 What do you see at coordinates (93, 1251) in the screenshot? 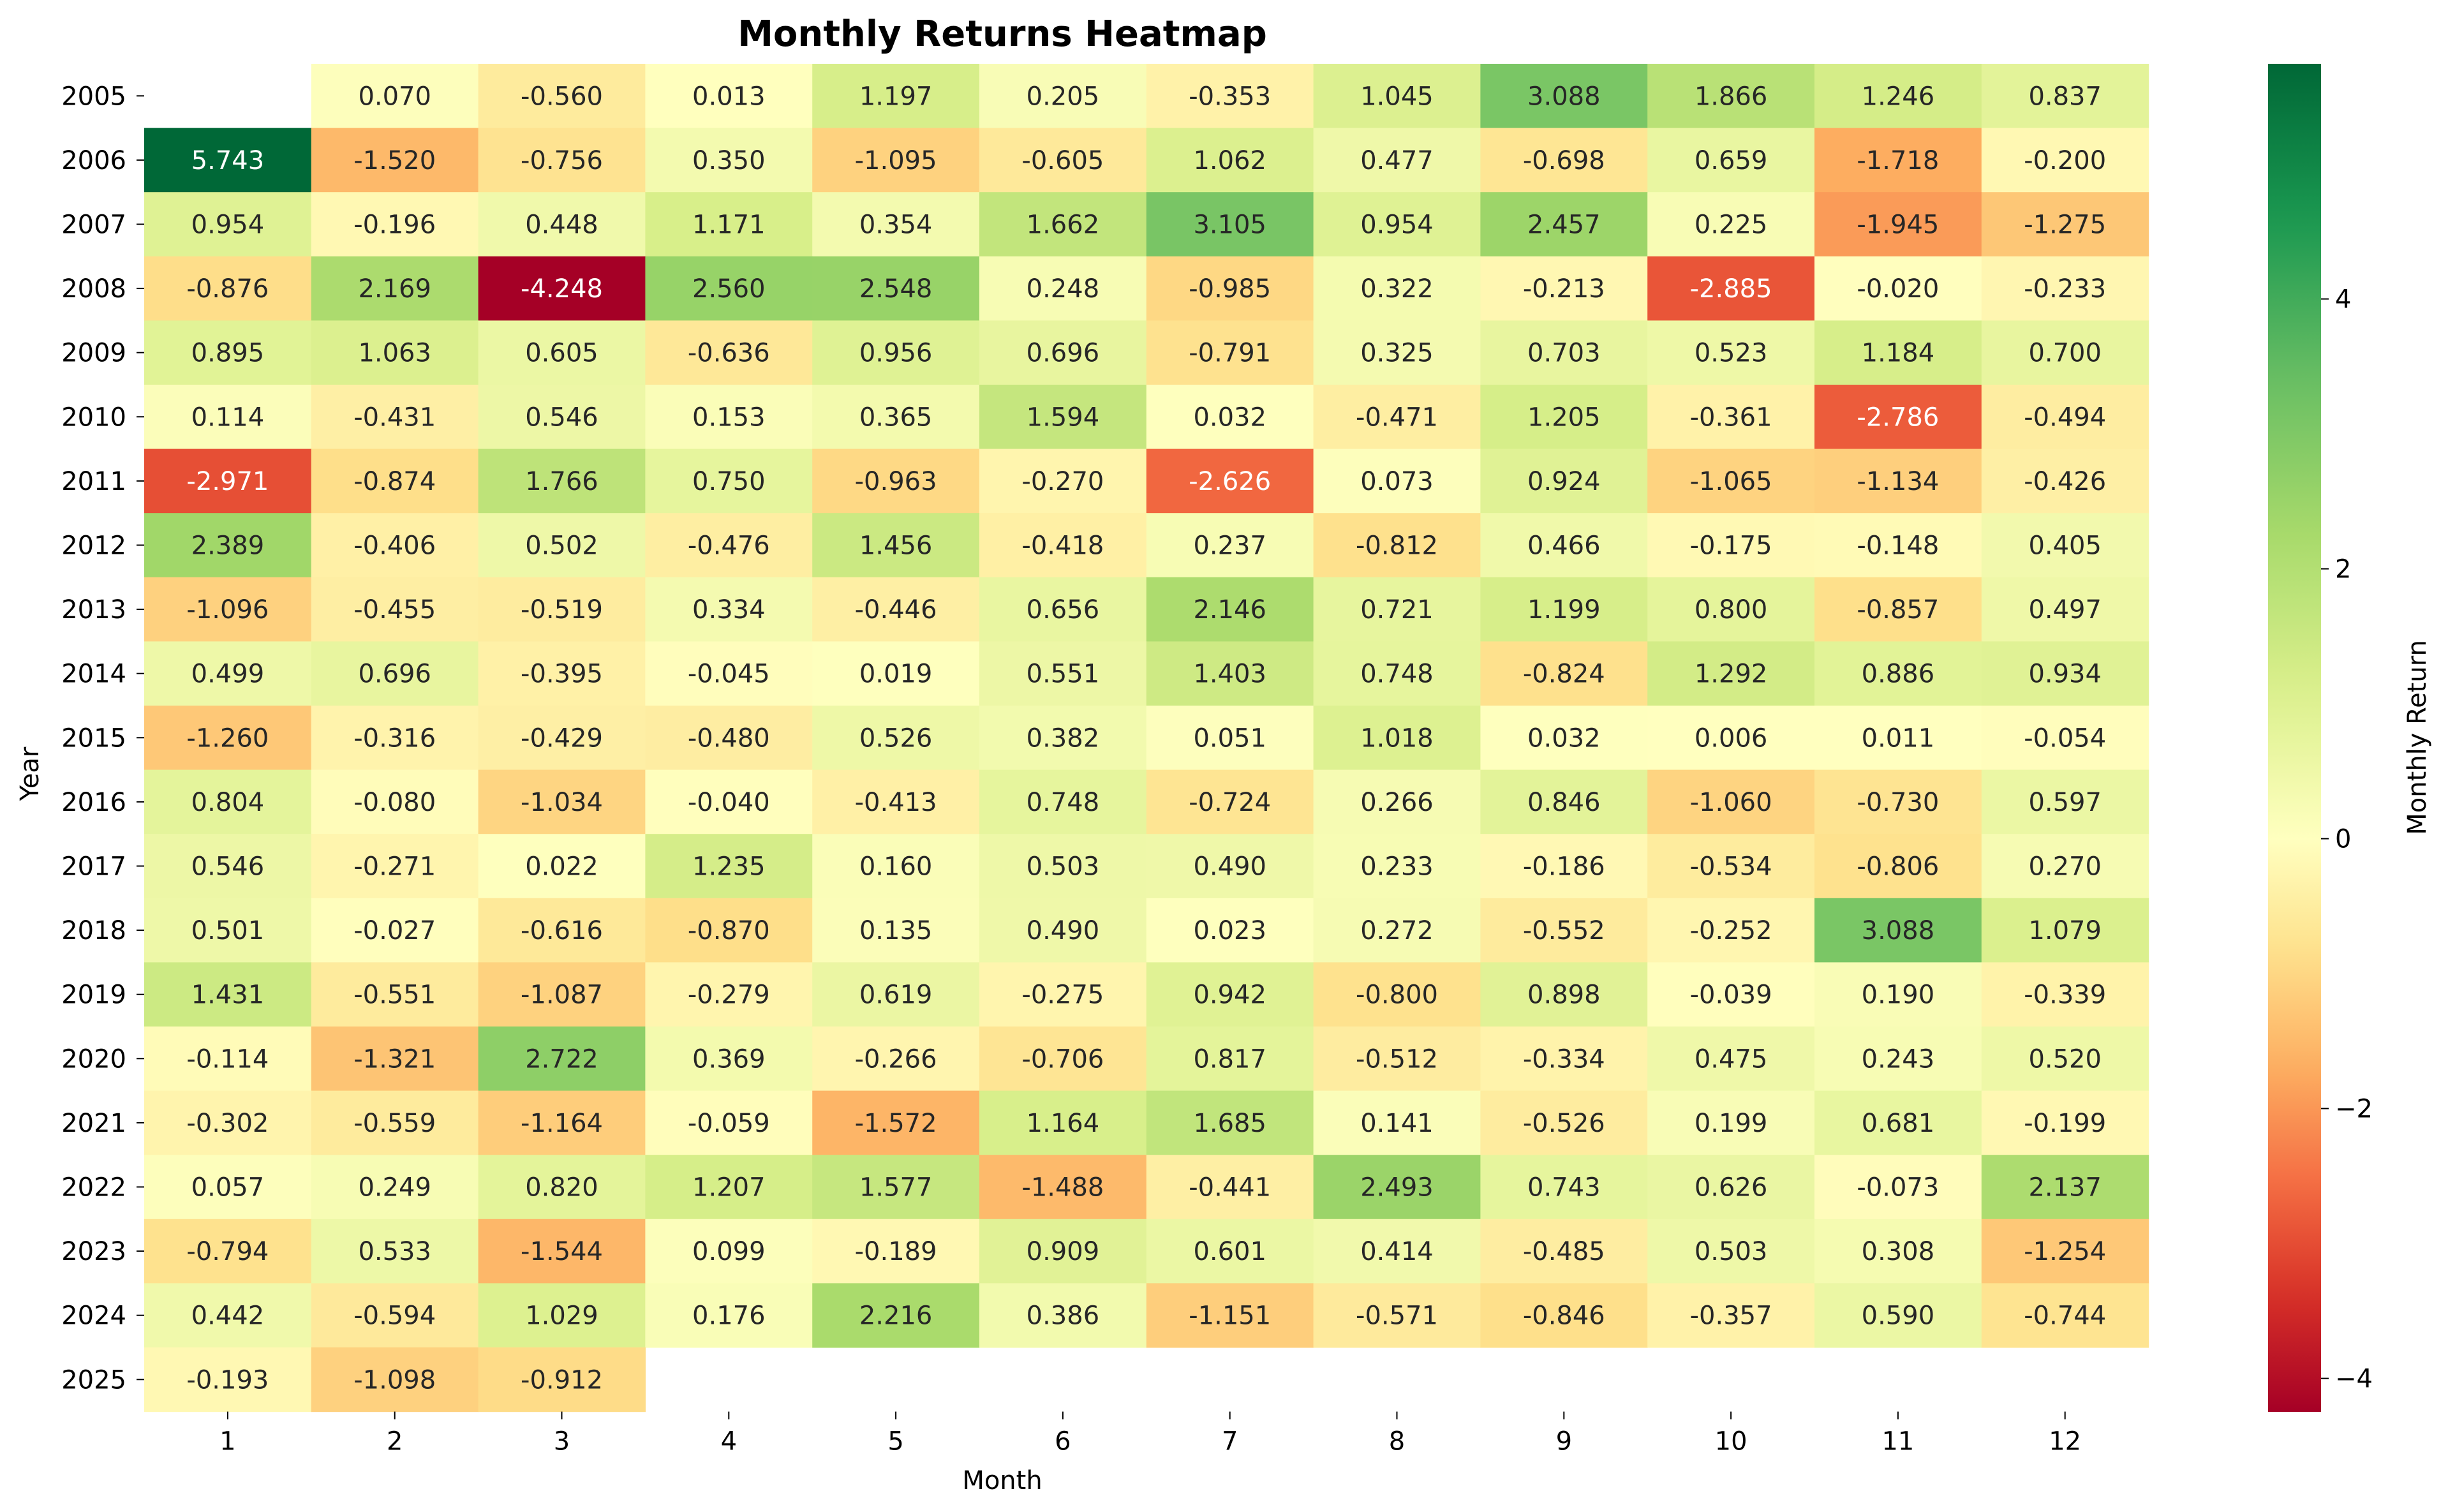
I see `y-tick-label: 2023` at bounding box center [93, 1251].